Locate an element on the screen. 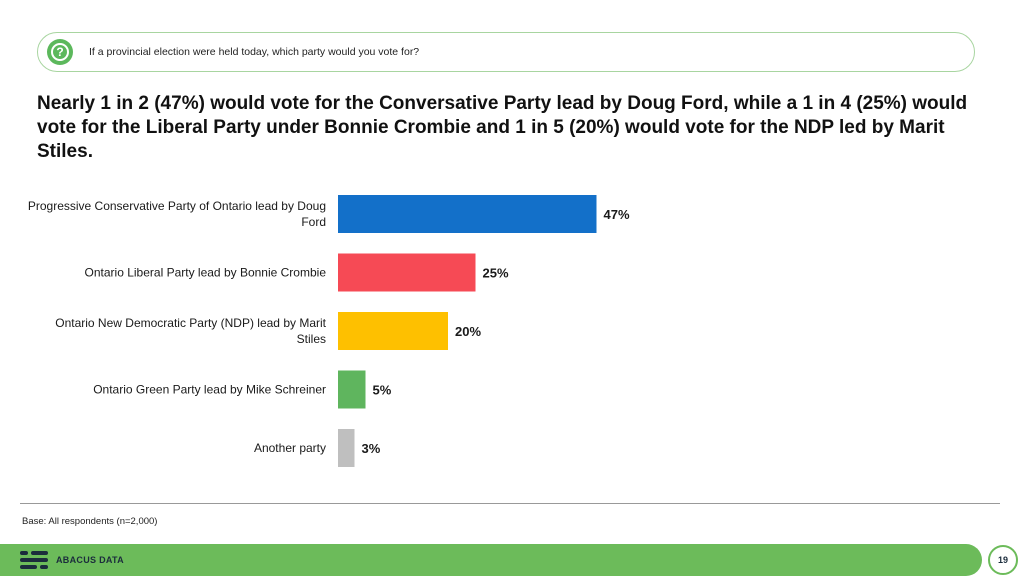 The height and width of the screenshot is (576, 1024). divider is located at coordinates (510, 503).